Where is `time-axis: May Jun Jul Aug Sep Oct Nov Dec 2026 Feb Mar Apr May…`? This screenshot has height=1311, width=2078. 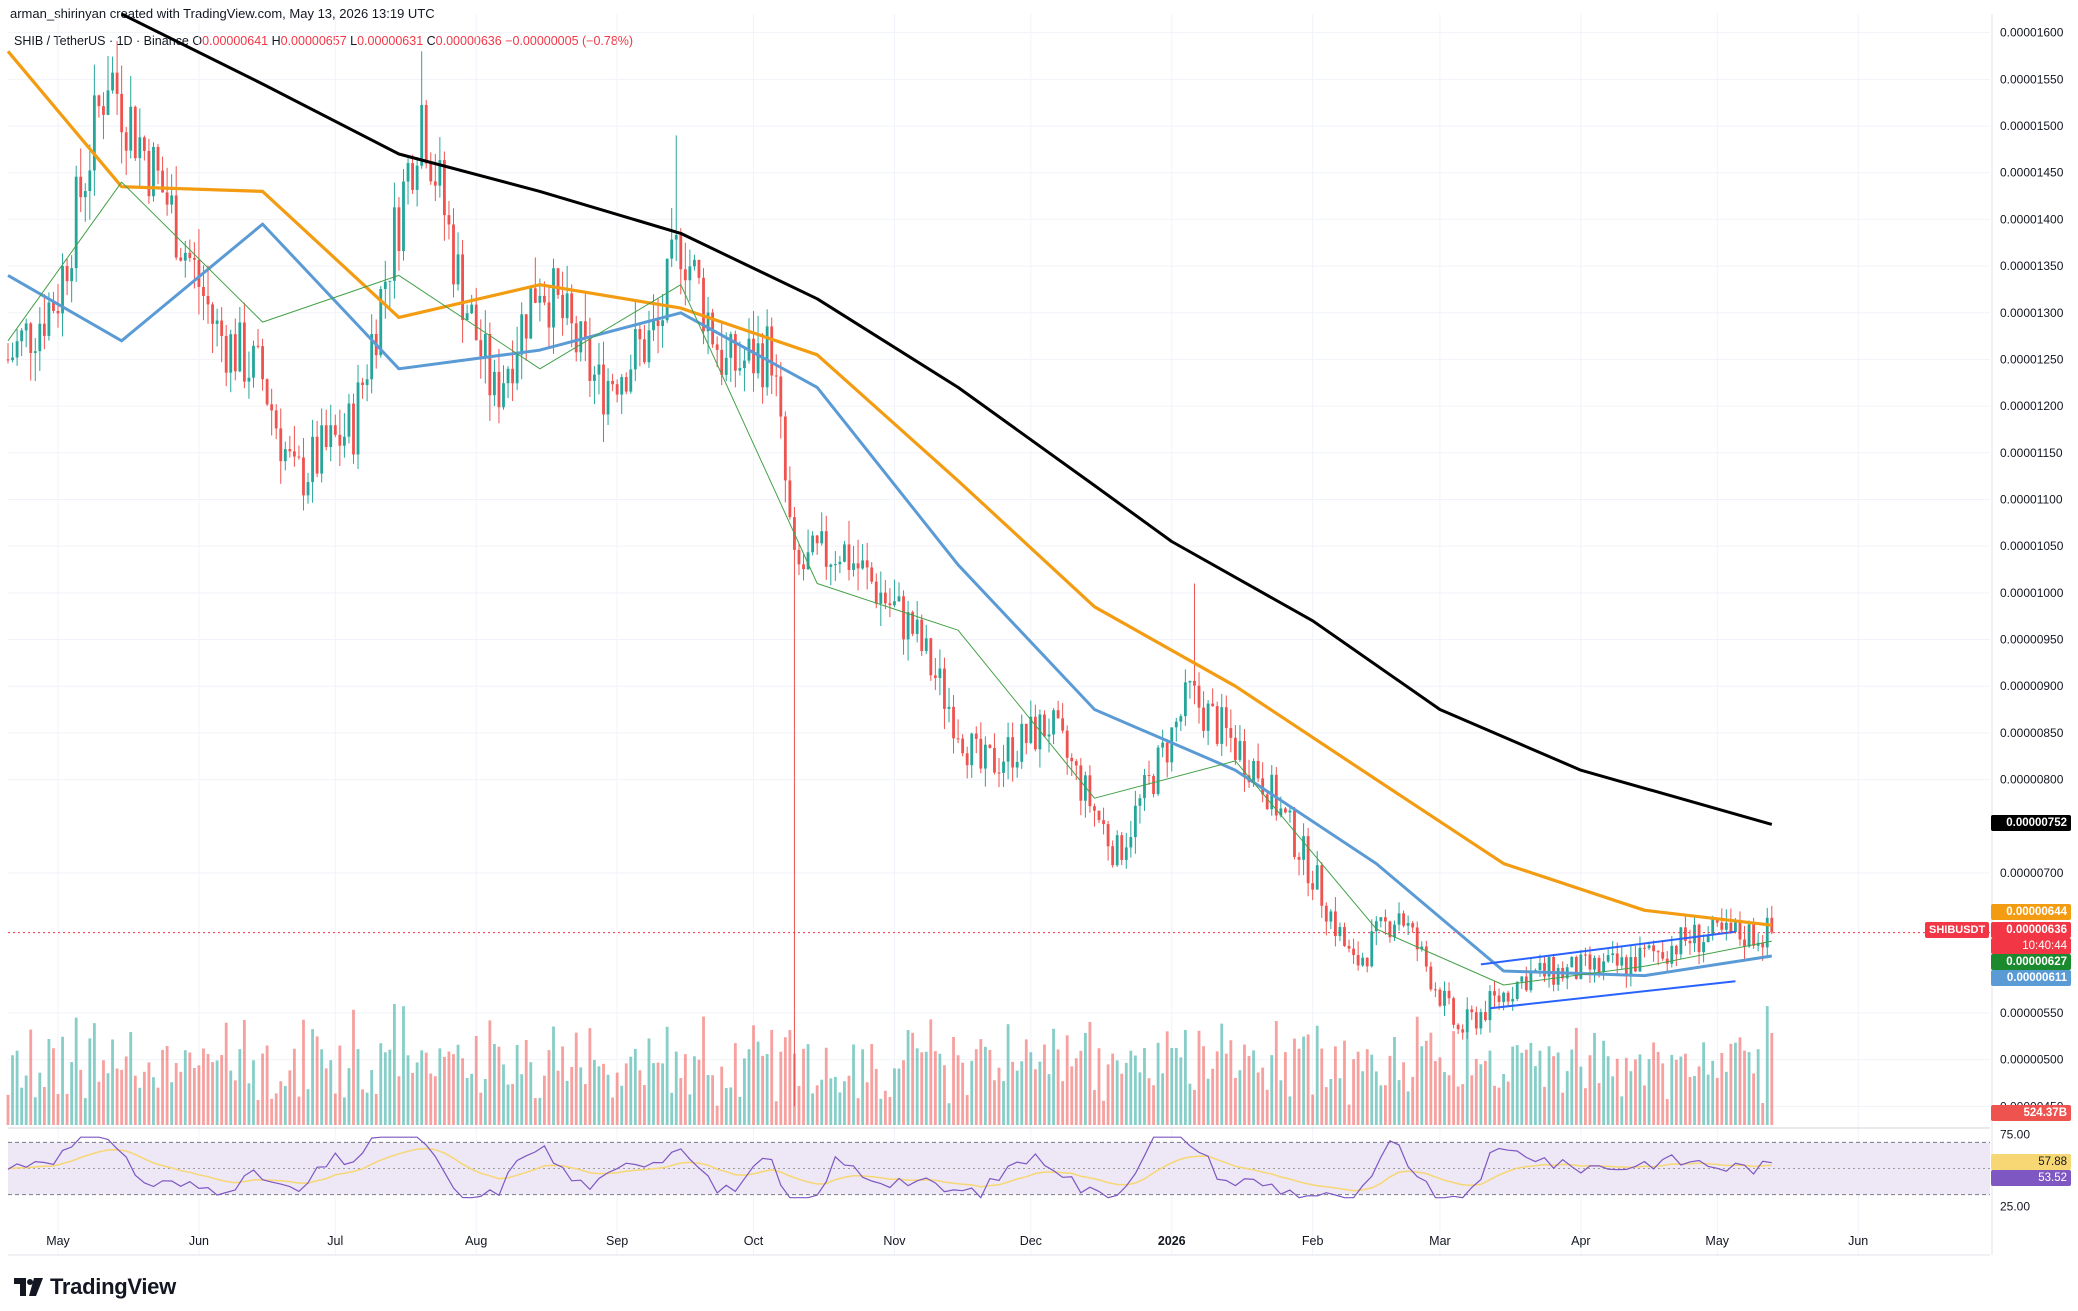 time-axis: May Jun Jul Aug Sep Oct Nov Dec 2026 Feb Mar Apr May… is located at coordinates (999, 1245).